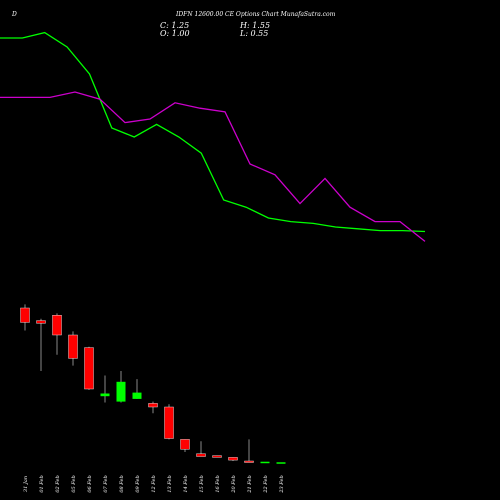  I want to click on x-tick-label: 22 Feb, so click(266, 484).